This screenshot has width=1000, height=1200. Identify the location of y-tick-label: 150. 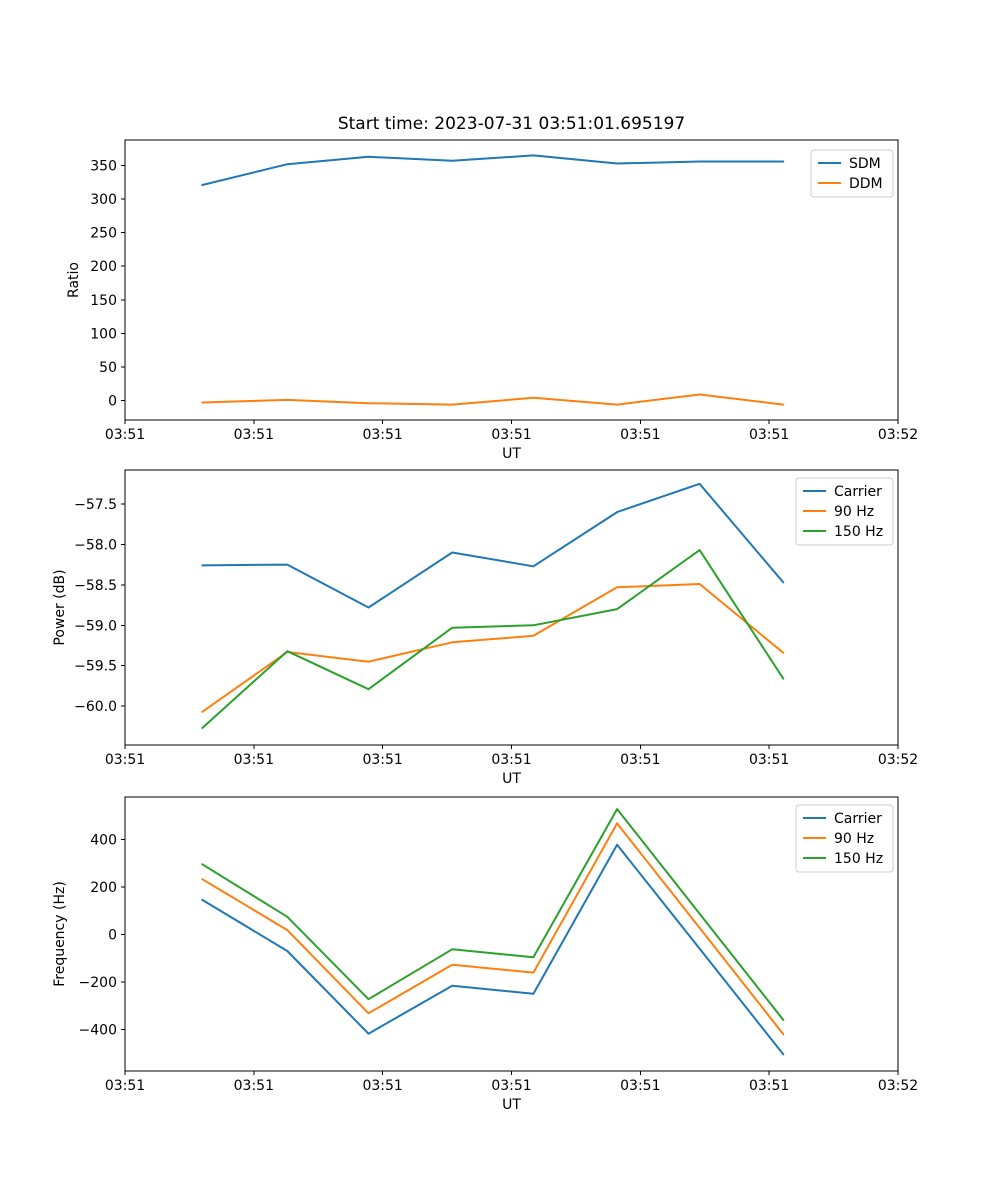
(103, 301).